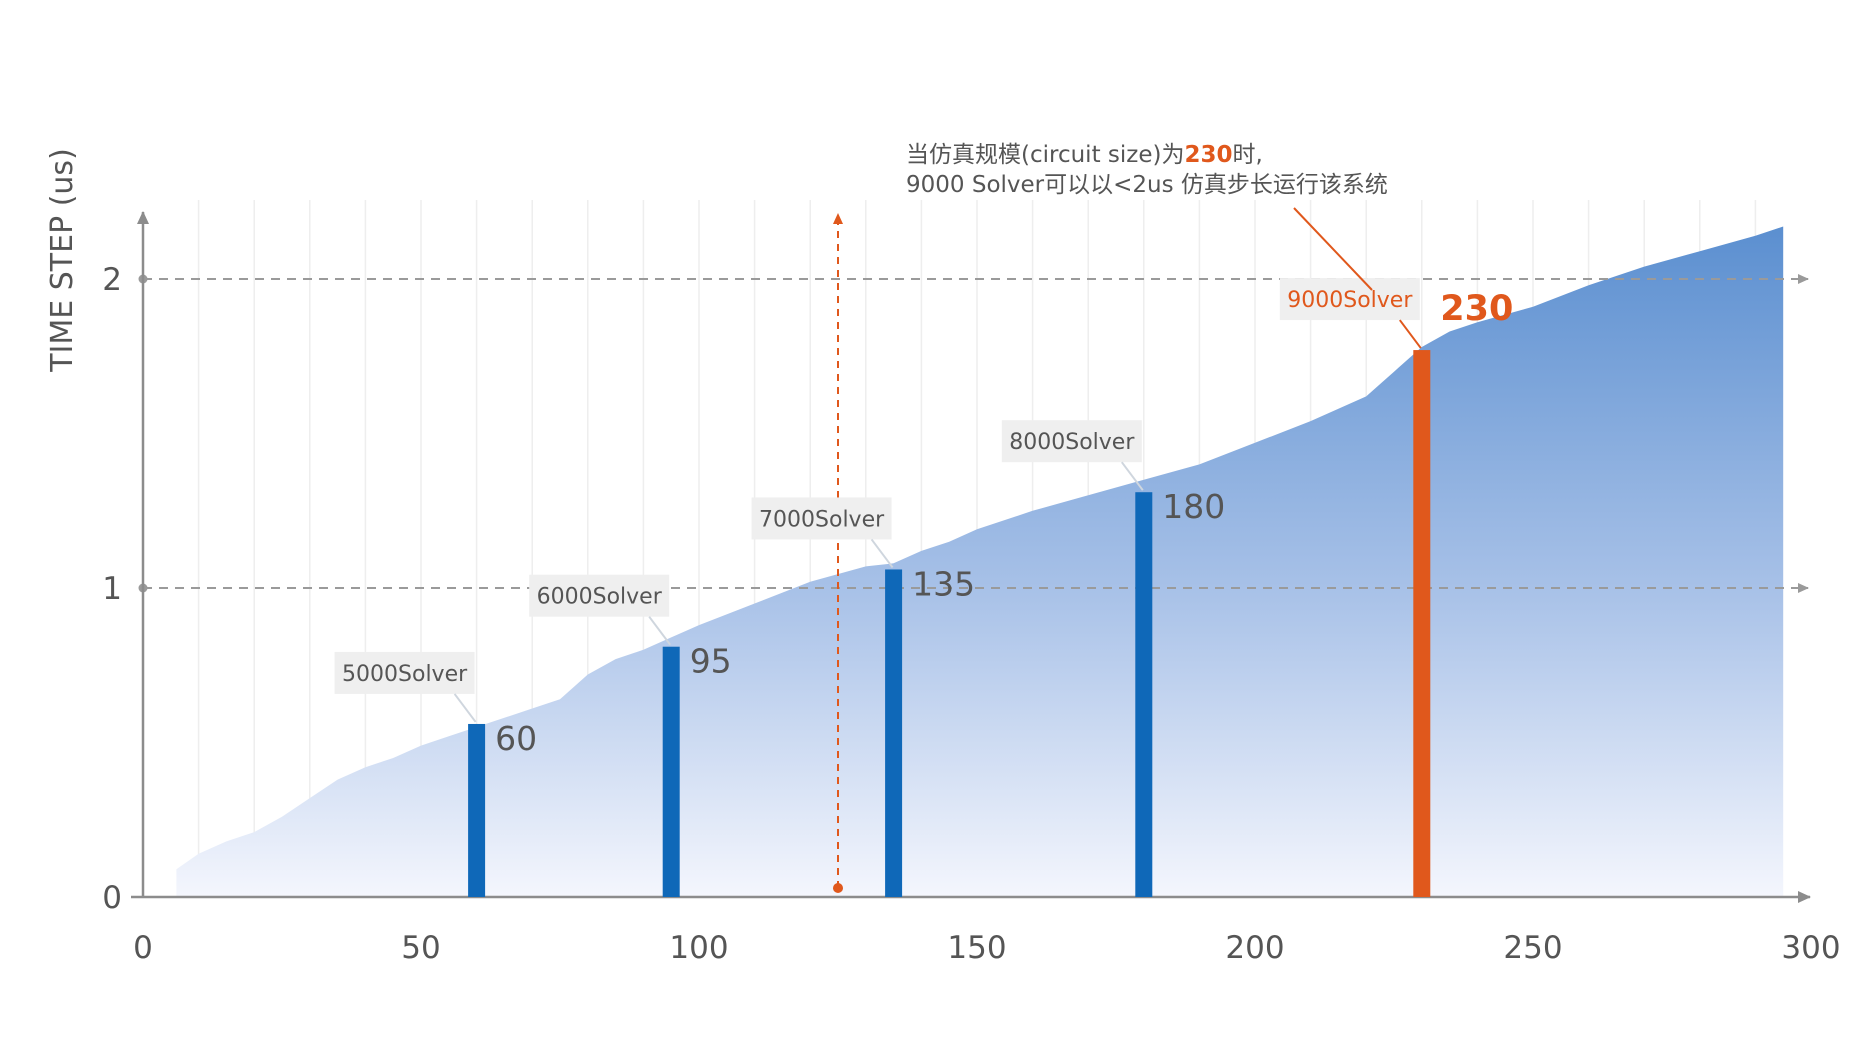 Image resolution: width=1876 pixels, height=1052 pixels. What do you see at coordinates (1193, 506) in the screenshot?
I see `bar-size-label: 180` at bounding box center [1193, 506].